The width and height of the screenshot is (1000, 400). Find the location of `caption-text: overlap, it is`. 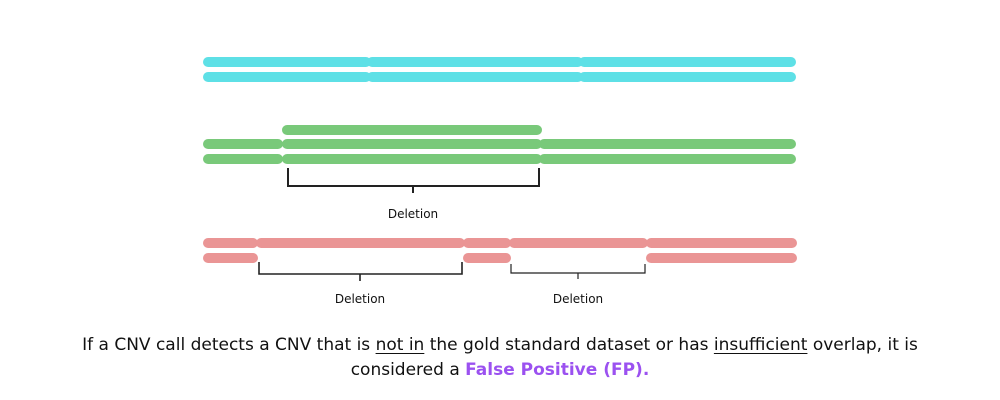

caption-text: overlap, it is is located at coordinates (862, 345).